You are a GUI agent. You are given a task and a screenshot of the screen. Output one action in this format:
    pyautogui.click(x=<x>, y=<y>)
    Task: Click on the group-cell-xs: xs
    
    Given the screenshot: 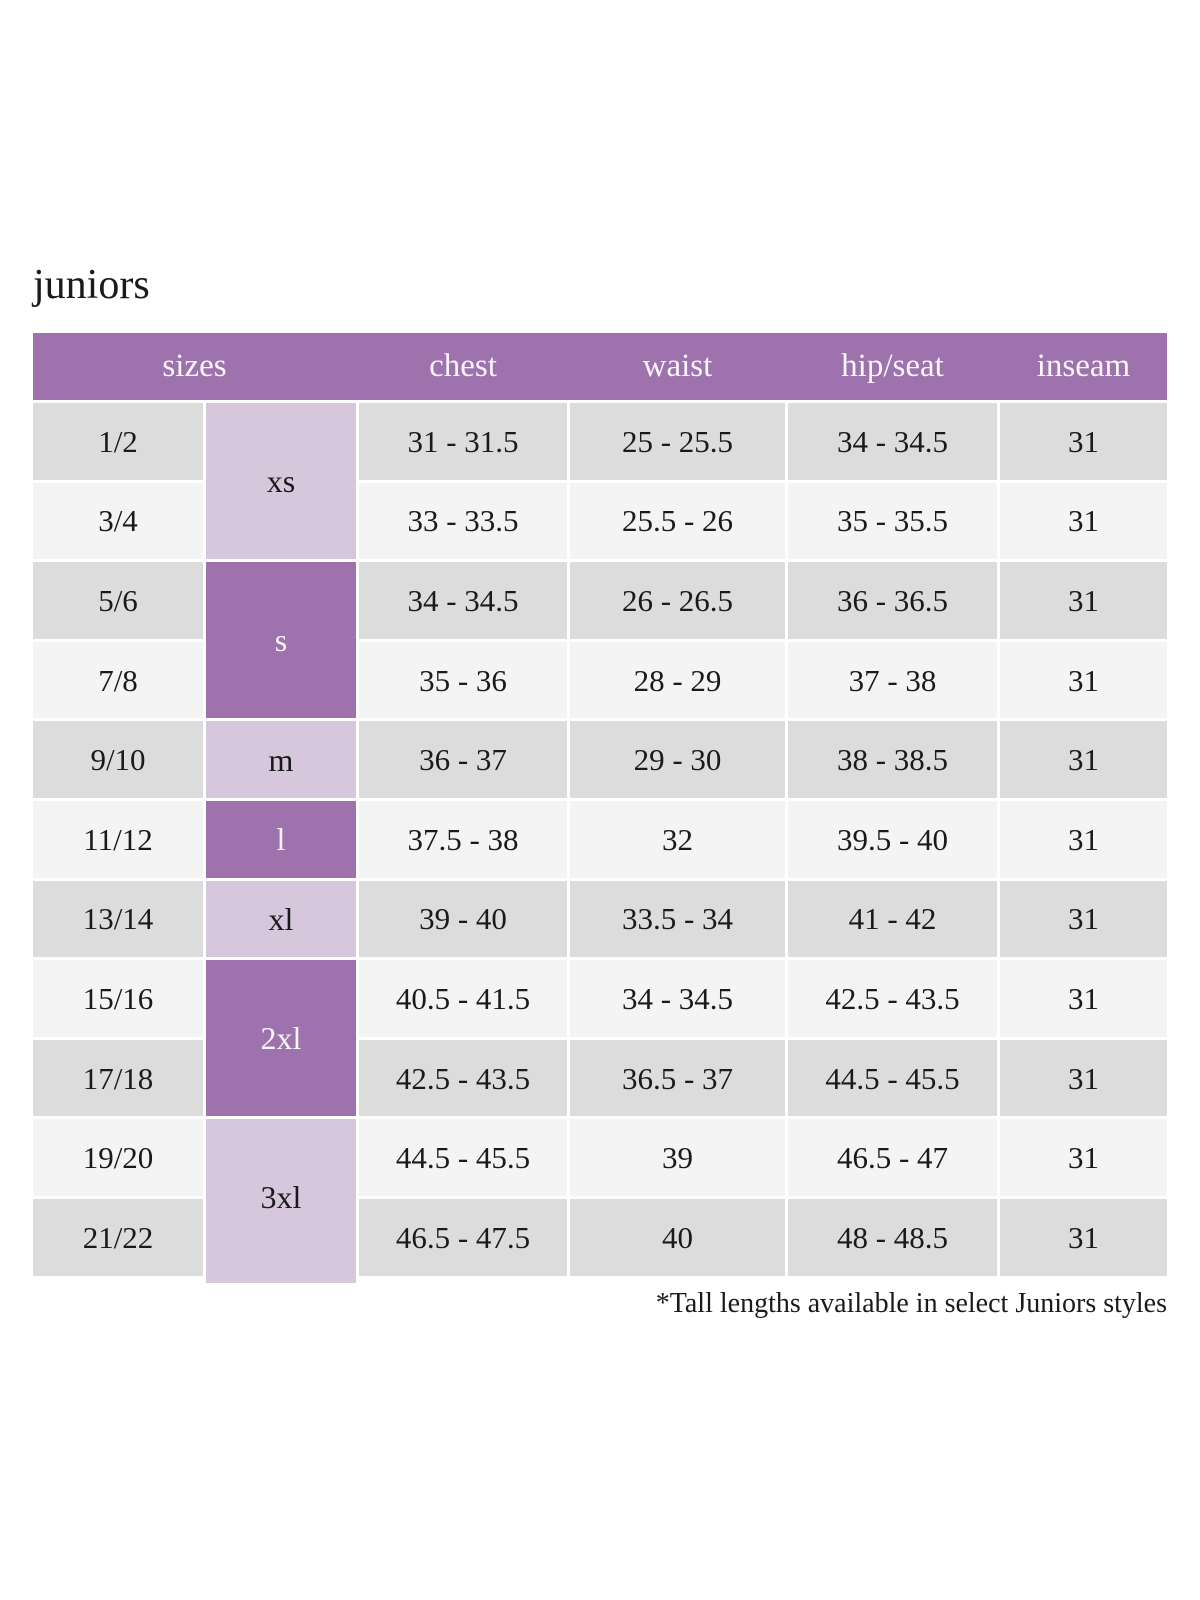 What is the action you would take?
    pyautogui.click(x=281, y=481)
    